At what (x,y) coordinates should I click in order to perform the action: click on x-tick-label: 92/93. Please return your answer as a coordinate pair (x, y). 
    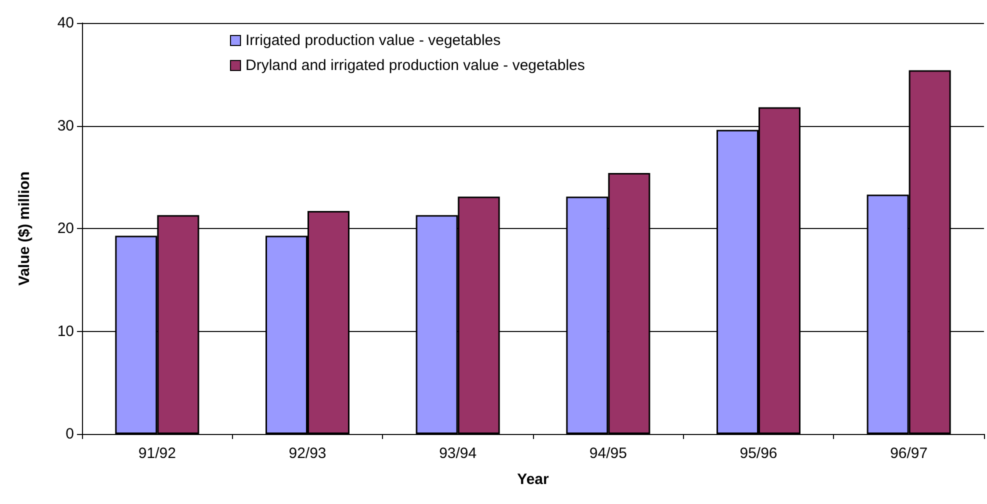
    Looking at the image, I should click on (307, 453).